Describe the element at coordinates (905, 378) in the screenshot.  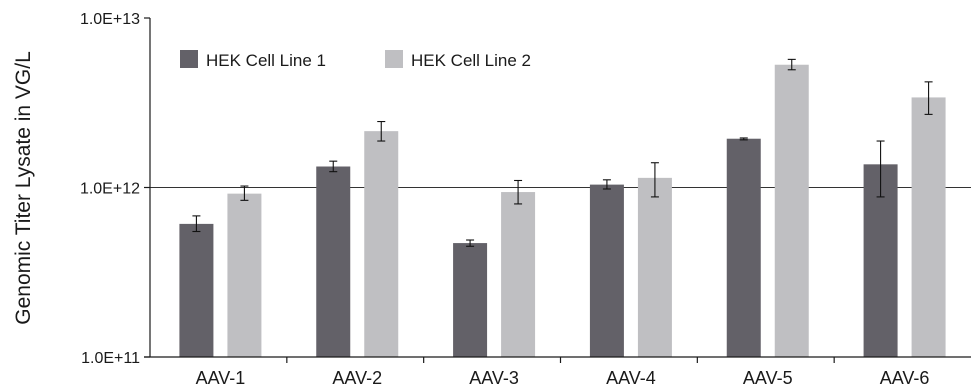
I see `x-tick-label: AAV-6` at that location.